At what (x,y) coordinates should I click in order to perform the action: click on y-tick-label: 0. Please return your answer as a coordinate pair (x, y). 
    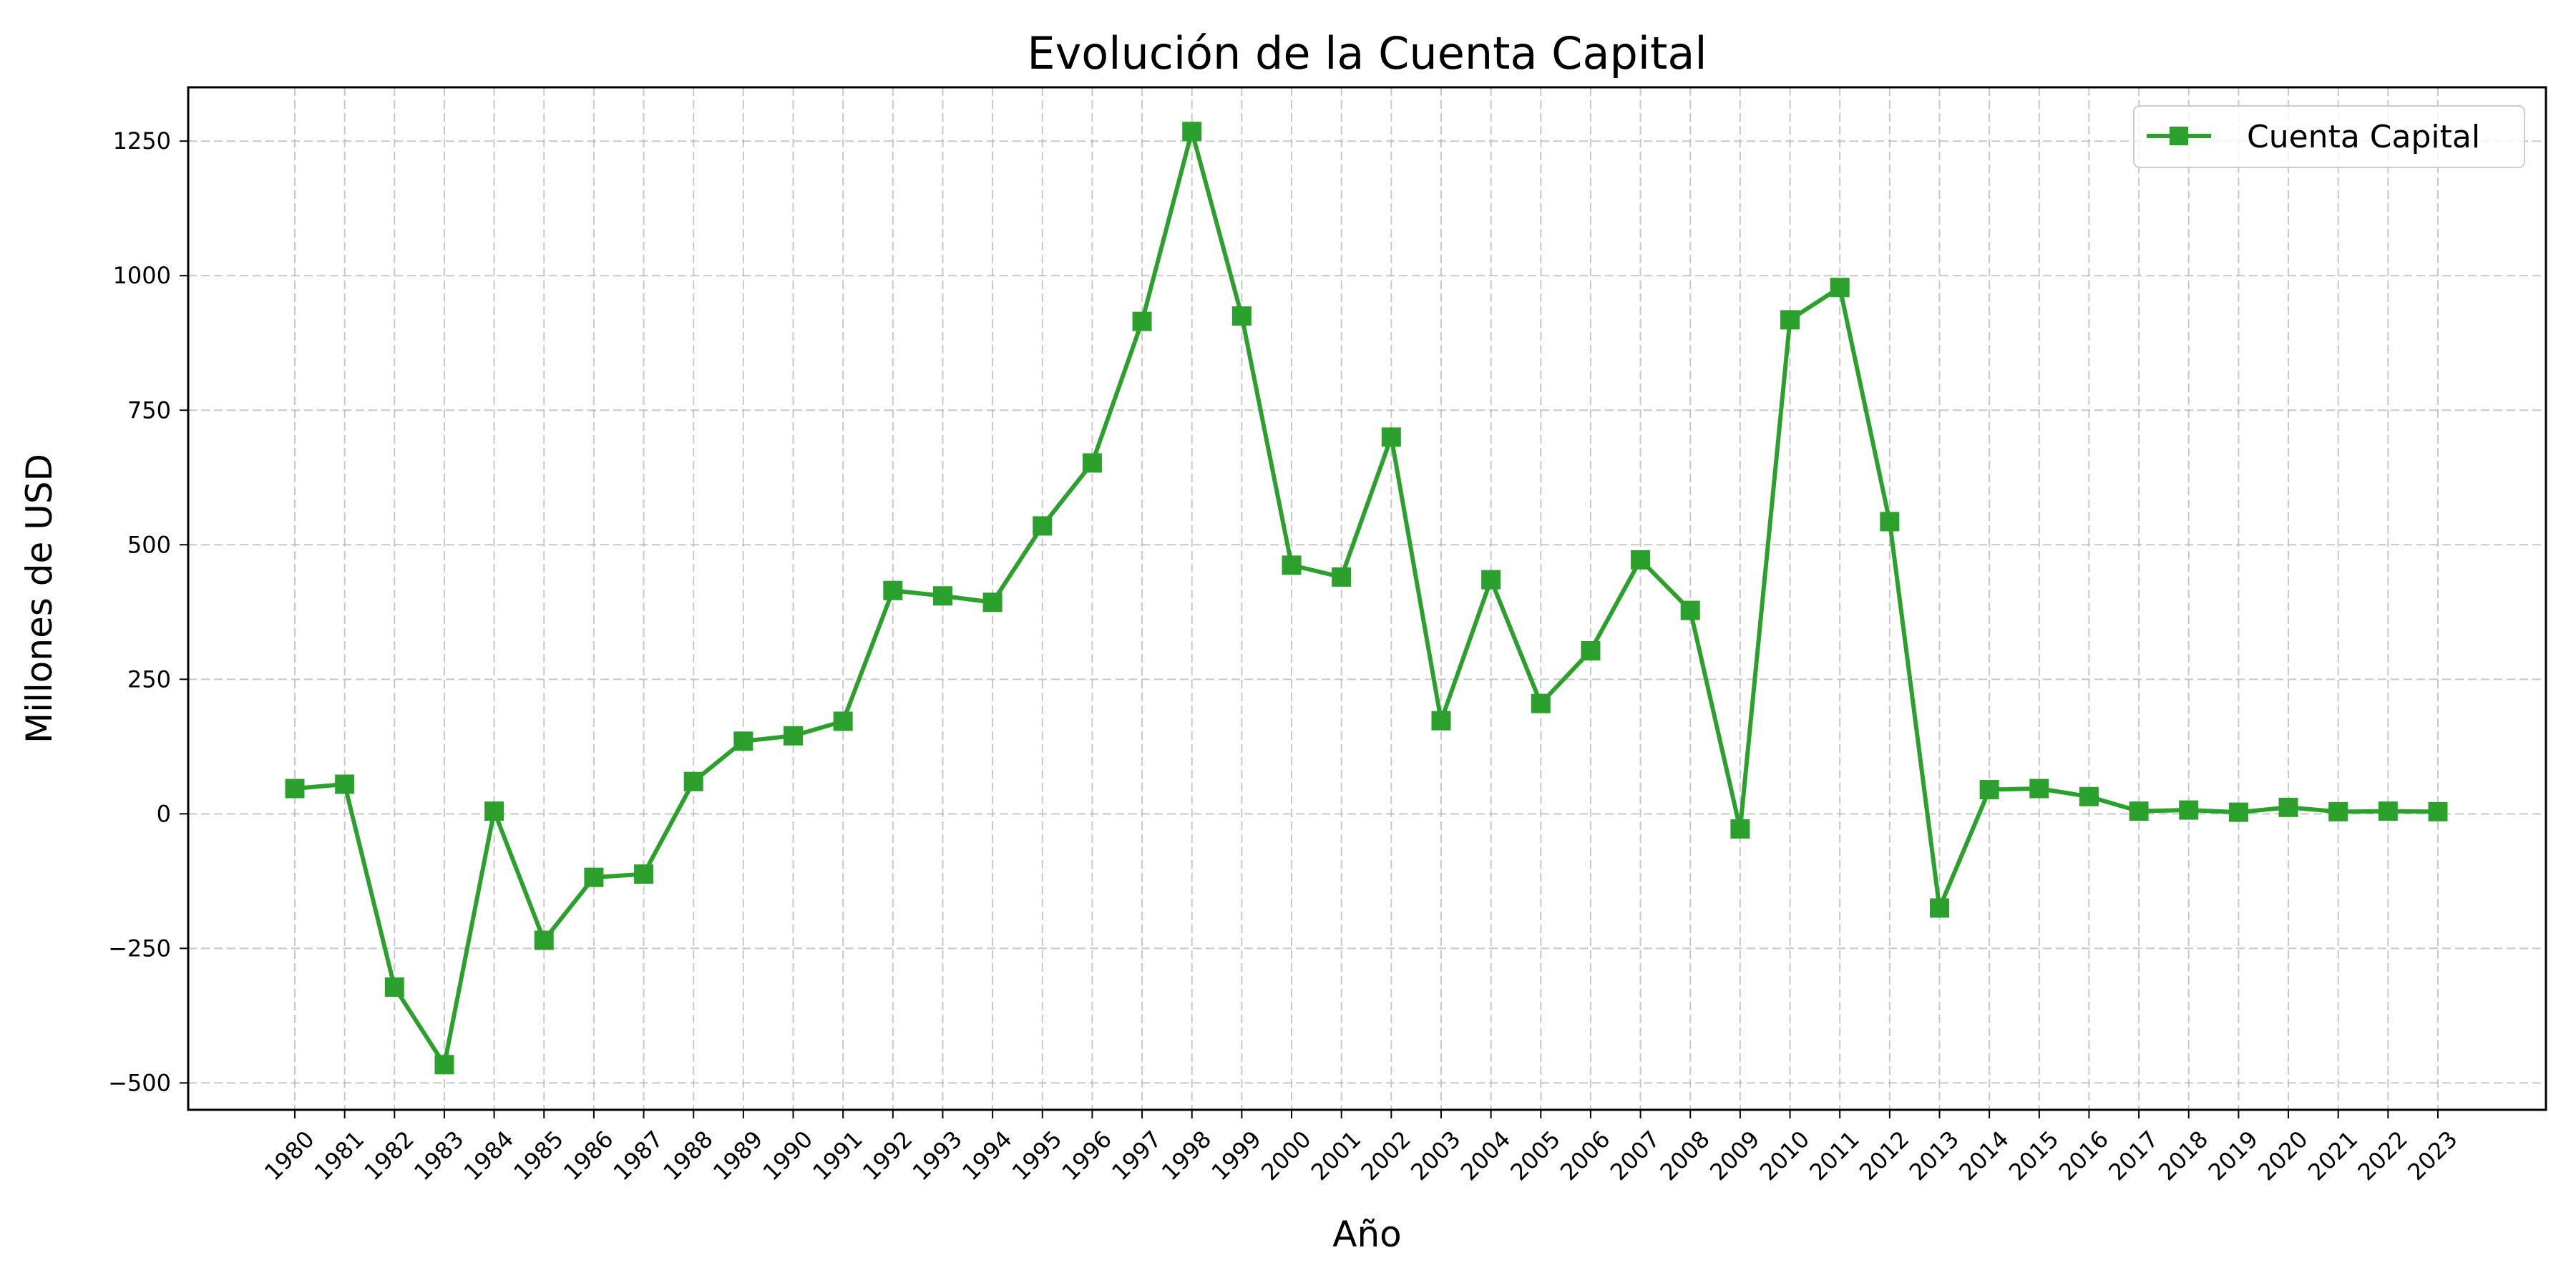
    Looking at the image, I should click on (164, 813).